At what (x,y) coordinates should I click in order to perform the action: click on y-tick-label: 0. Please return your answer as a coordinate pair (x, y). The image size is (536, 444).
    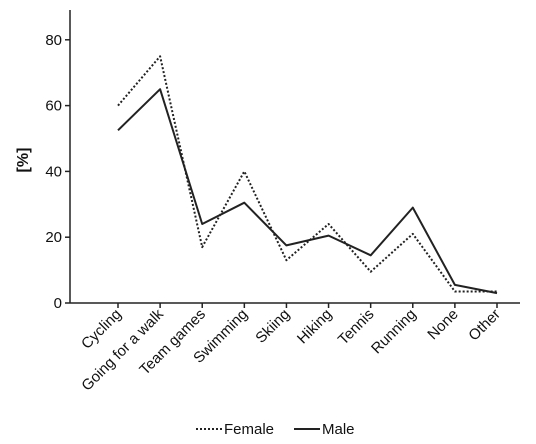
    Looking at the image, I should click on (58, 303).